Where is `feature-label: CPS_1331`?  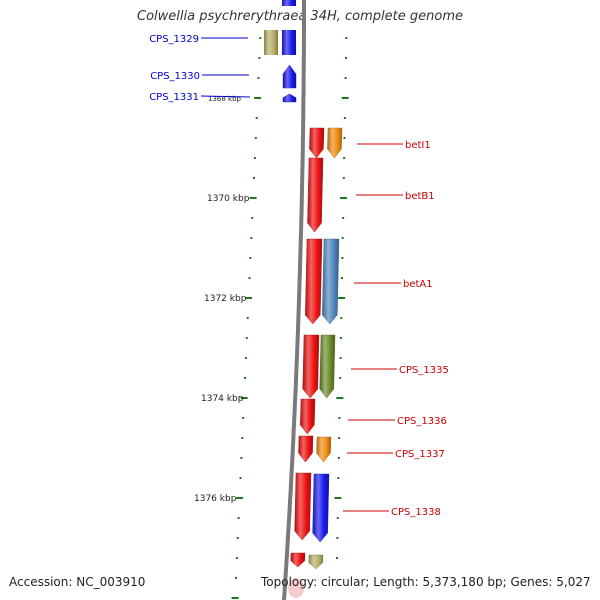 feature-label: CPS_1331 is located at coordinates (174, 97).